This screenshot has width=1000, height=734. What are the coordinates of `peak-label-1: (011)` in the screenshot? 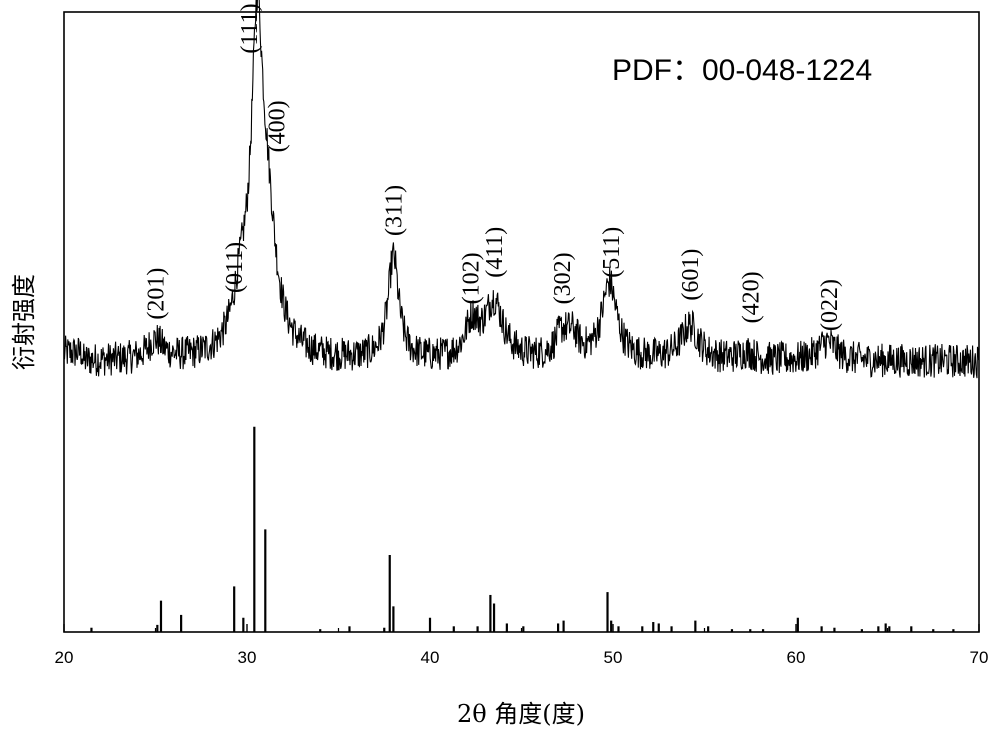 It's located at (235, 267).